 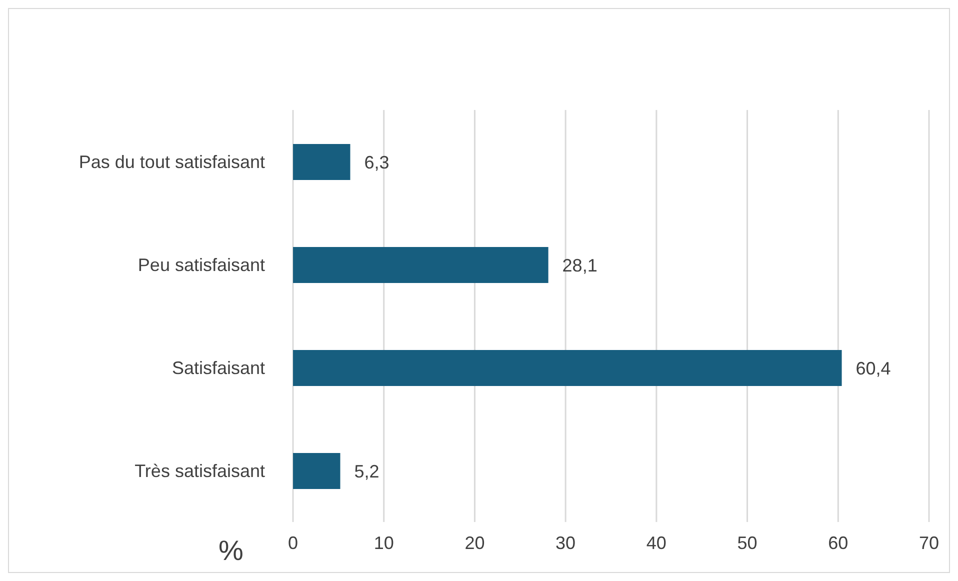 I want to click on x-tick-label: 20, so click(x=474, y=542).